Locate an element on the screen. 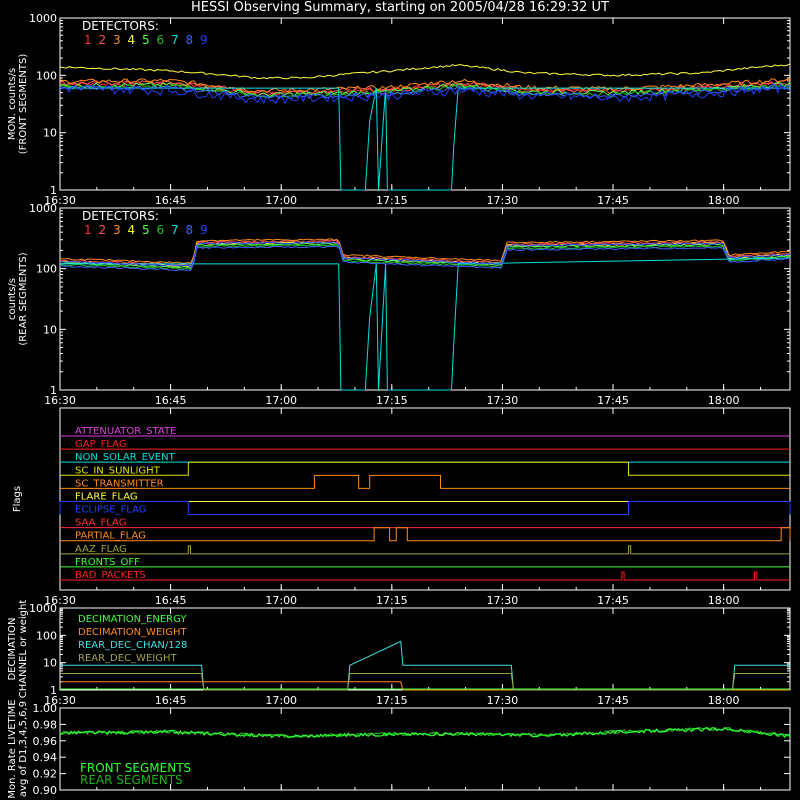 This screenshot has height=800, width=800. detector-7-line is located at coordinates (425, 139).